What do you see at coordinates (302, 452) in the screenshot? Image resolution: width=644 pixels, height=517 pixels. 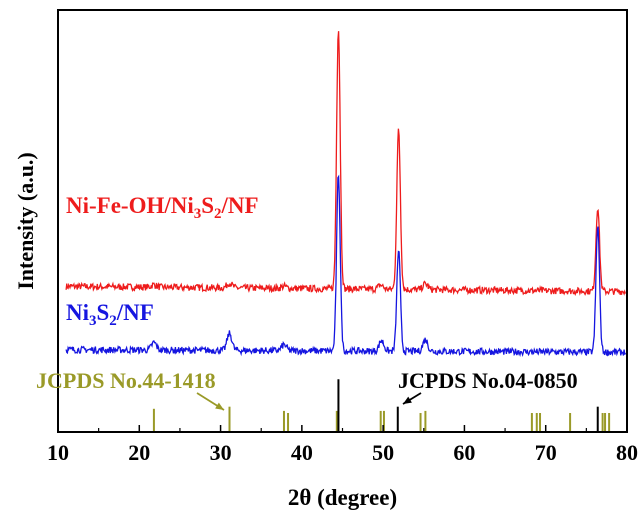 I see `x-tick-label: 40` at bounding box center [302, 452].